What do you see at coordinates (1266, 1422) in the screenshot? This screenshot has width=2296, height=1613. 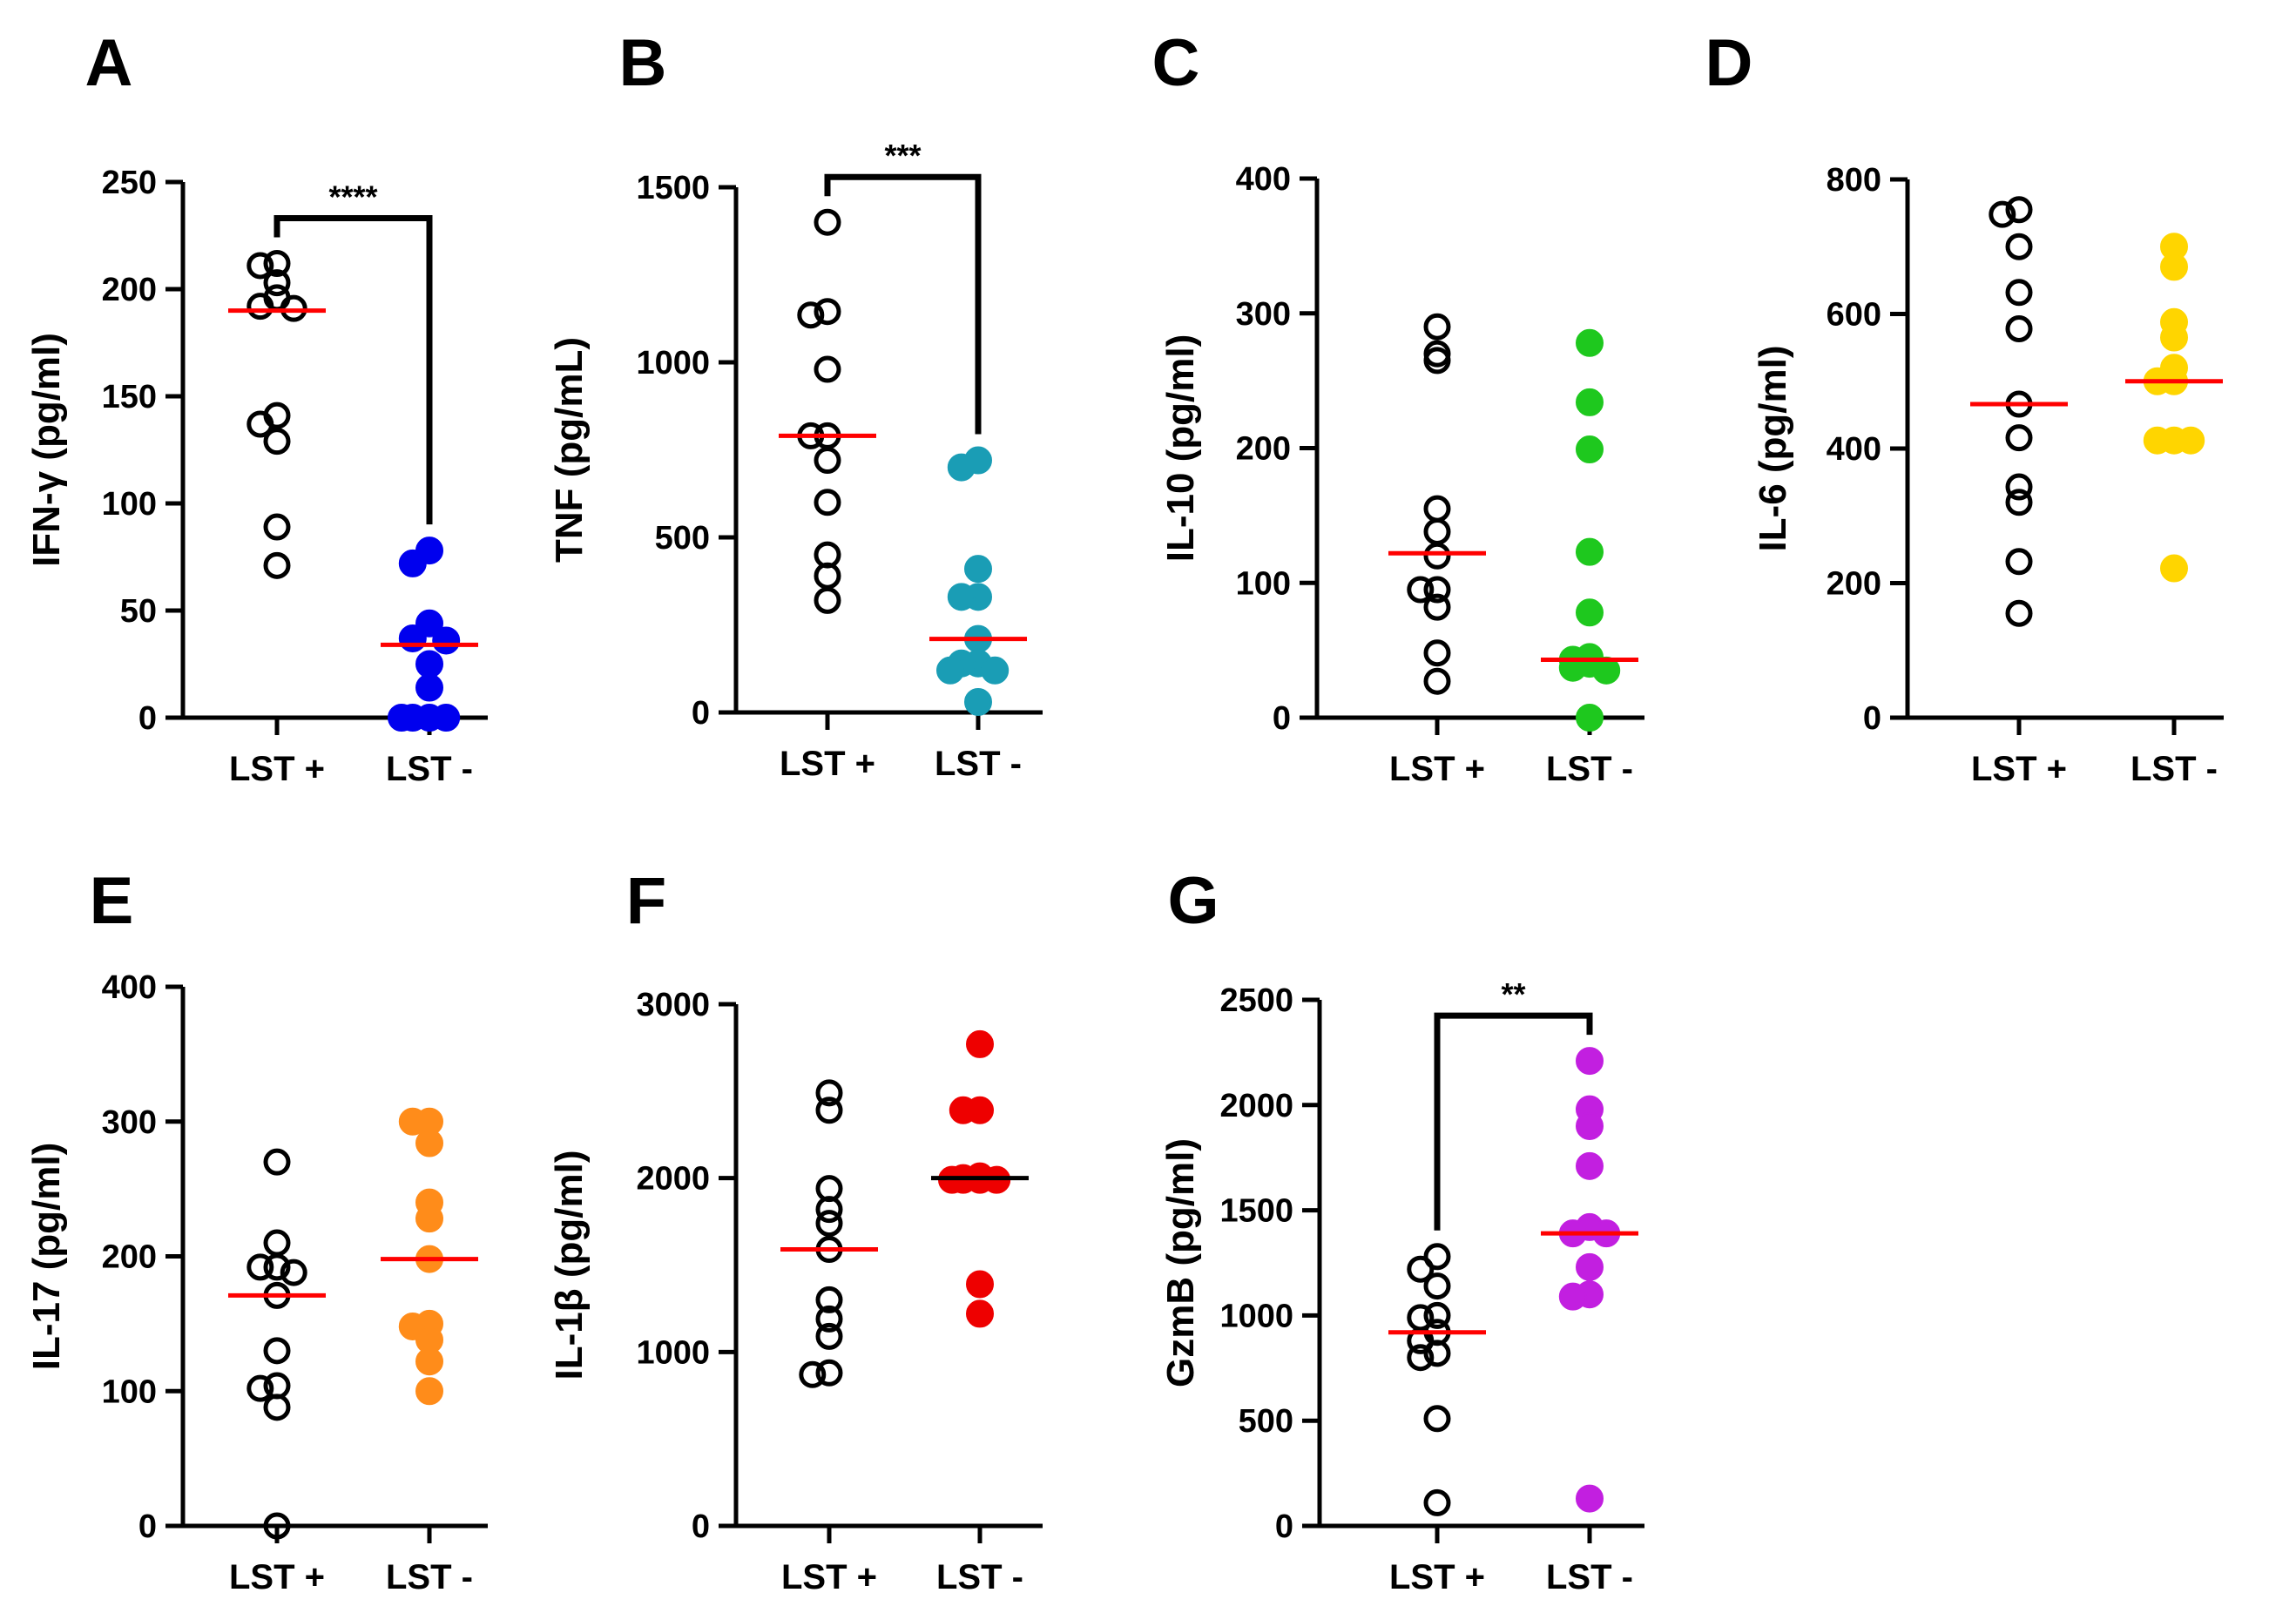 I see `panel-g-y-tick-label: 500` at bounding box center [1266, 1422].